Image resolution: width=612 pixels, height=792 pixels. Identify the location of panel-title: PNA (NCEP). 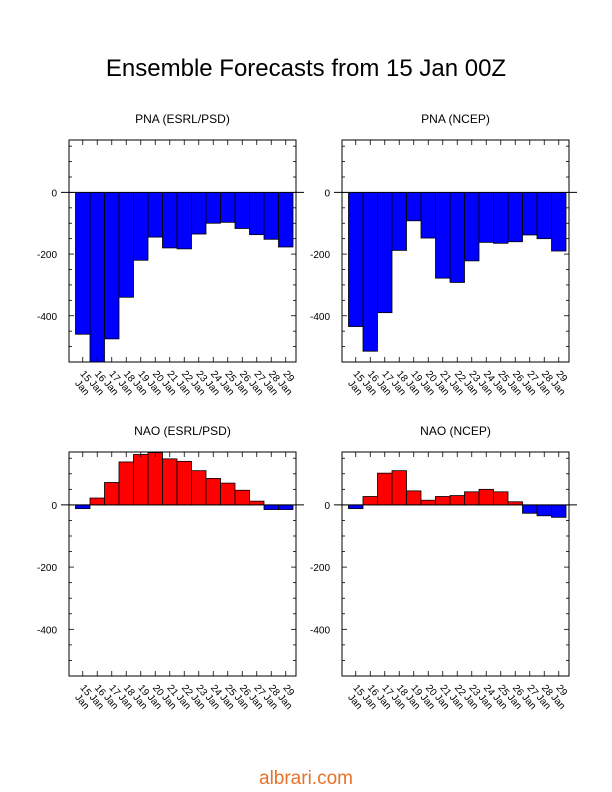
(455, 119).